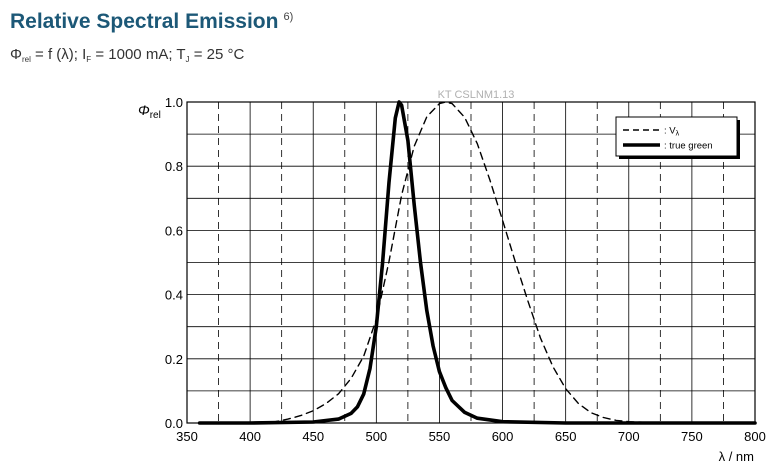 This screenshot has height=476, width=783. What do you see at coordinates (476, 95) in the screenshot?
I see `chart-watermark: KT CSLNM1.13` at bounding box center [476, 95].